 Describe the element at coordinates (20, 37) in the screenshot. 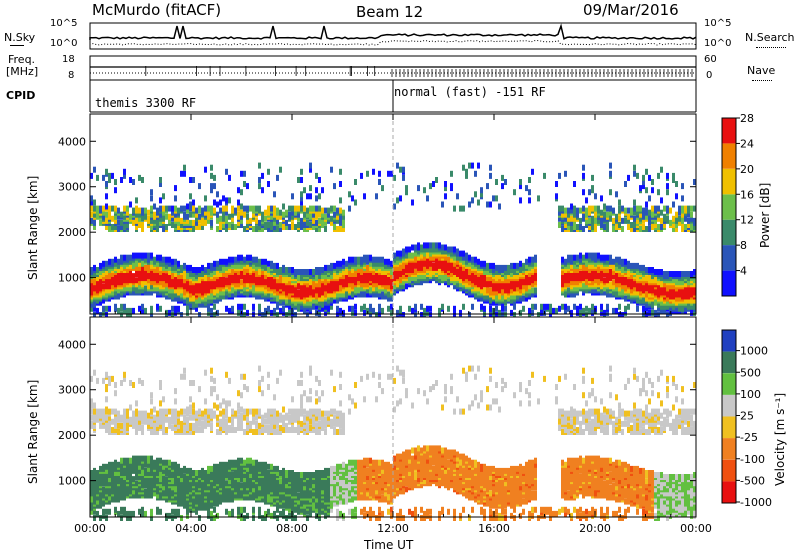

I see `nsky-label: N.Sky` at that location.